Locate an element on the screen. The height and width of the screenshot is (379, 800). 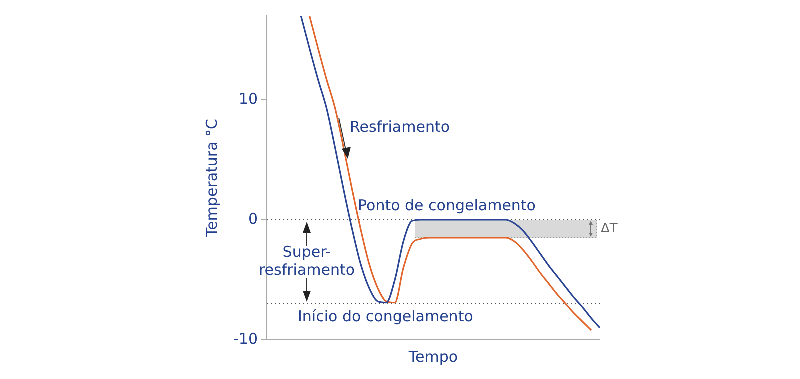
annotation: Super-resfriamento is located at coordinates (307, 260).